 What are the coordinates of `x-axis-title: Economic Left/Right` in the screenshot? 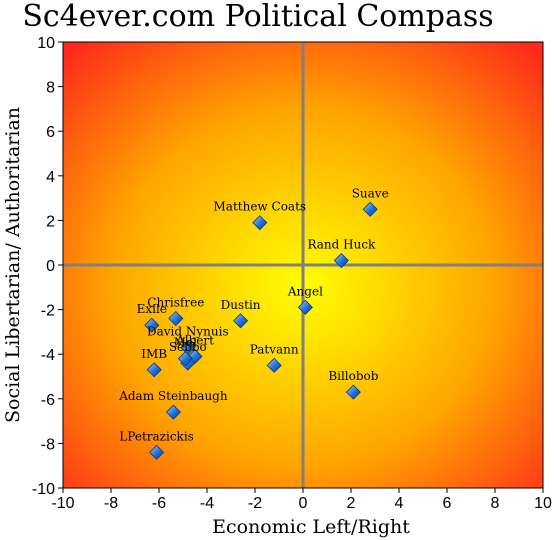 It's located at (311, 527).